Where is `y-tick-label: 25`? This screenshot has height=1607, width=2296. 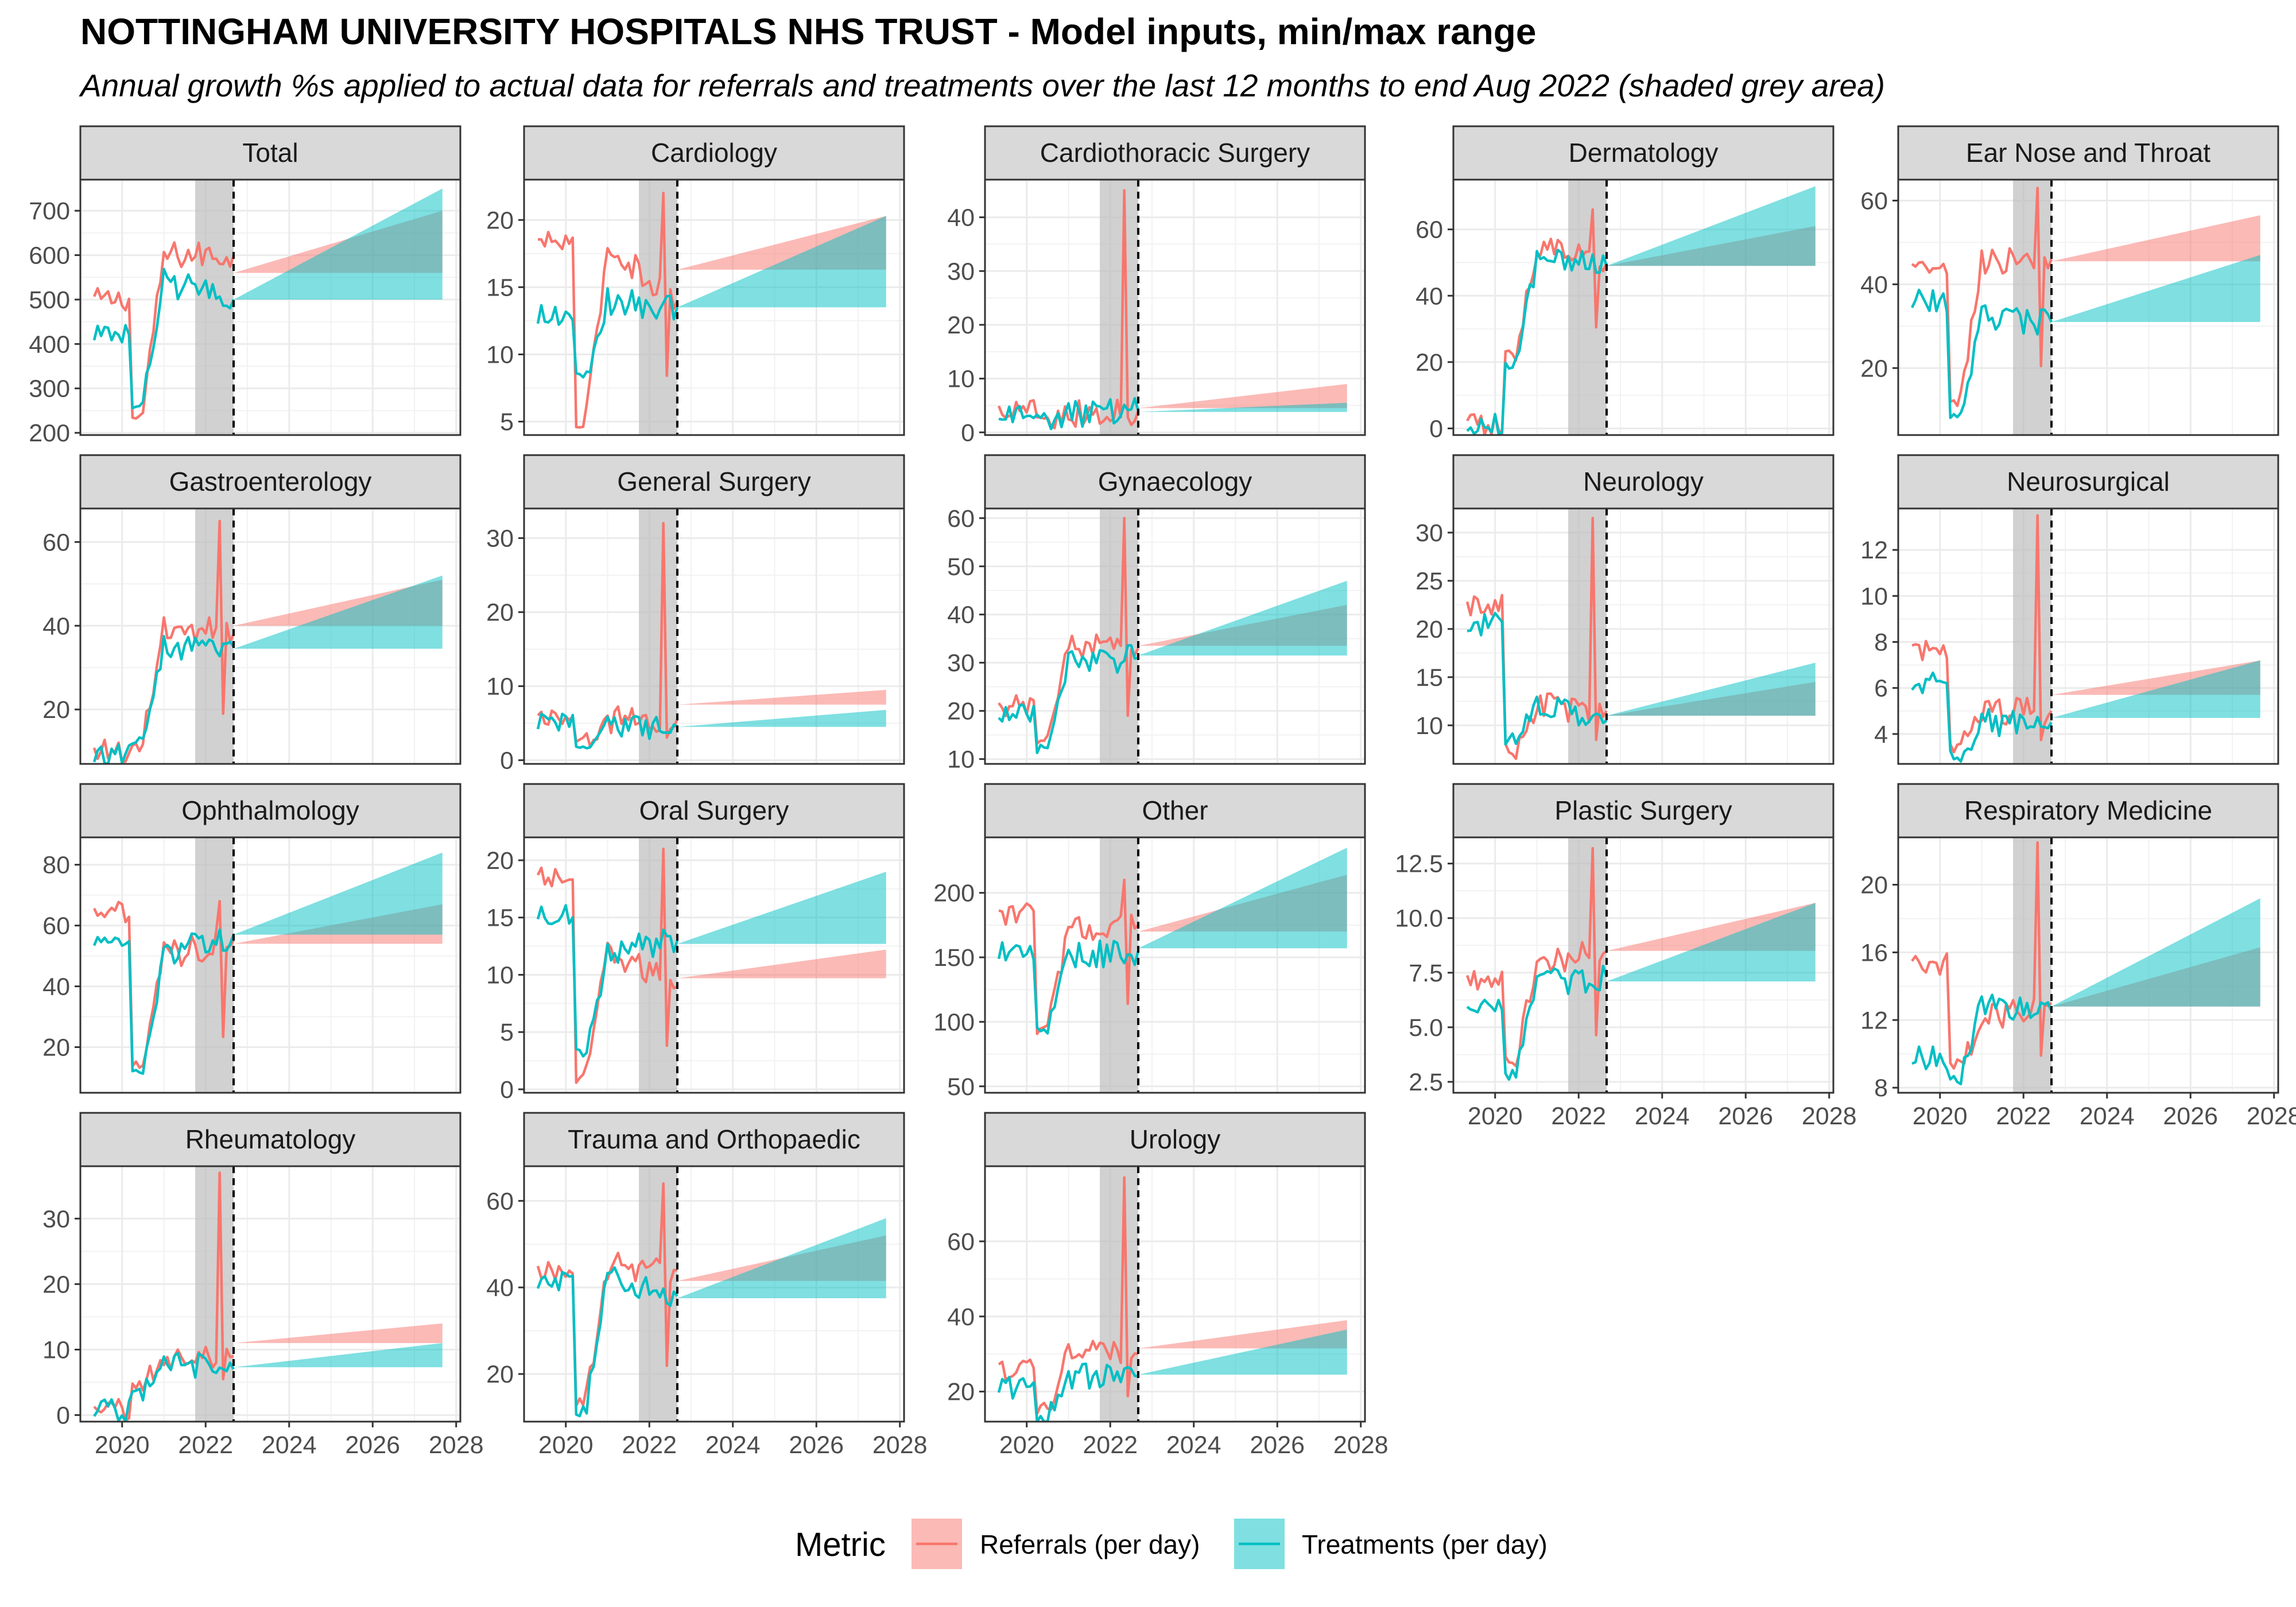 y-tick-label: 25 is located at coordinates (1429, 581).